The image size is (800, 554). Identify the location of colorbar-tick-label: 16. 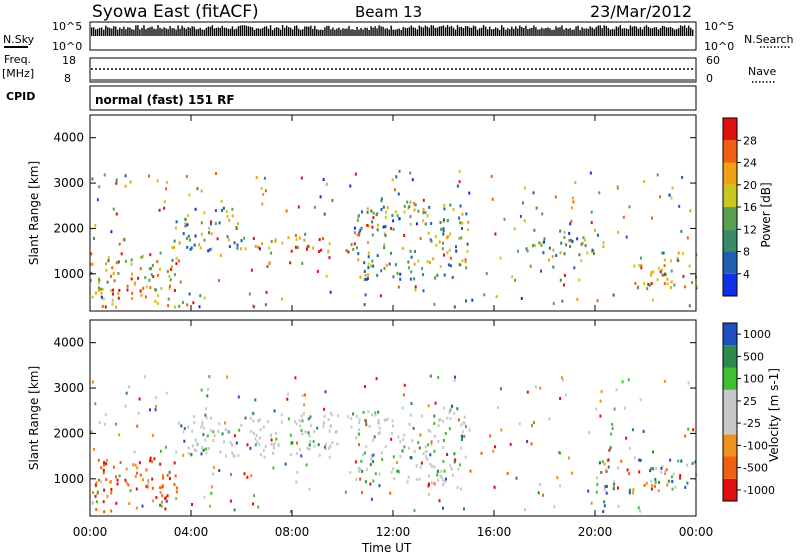
(750, 207).